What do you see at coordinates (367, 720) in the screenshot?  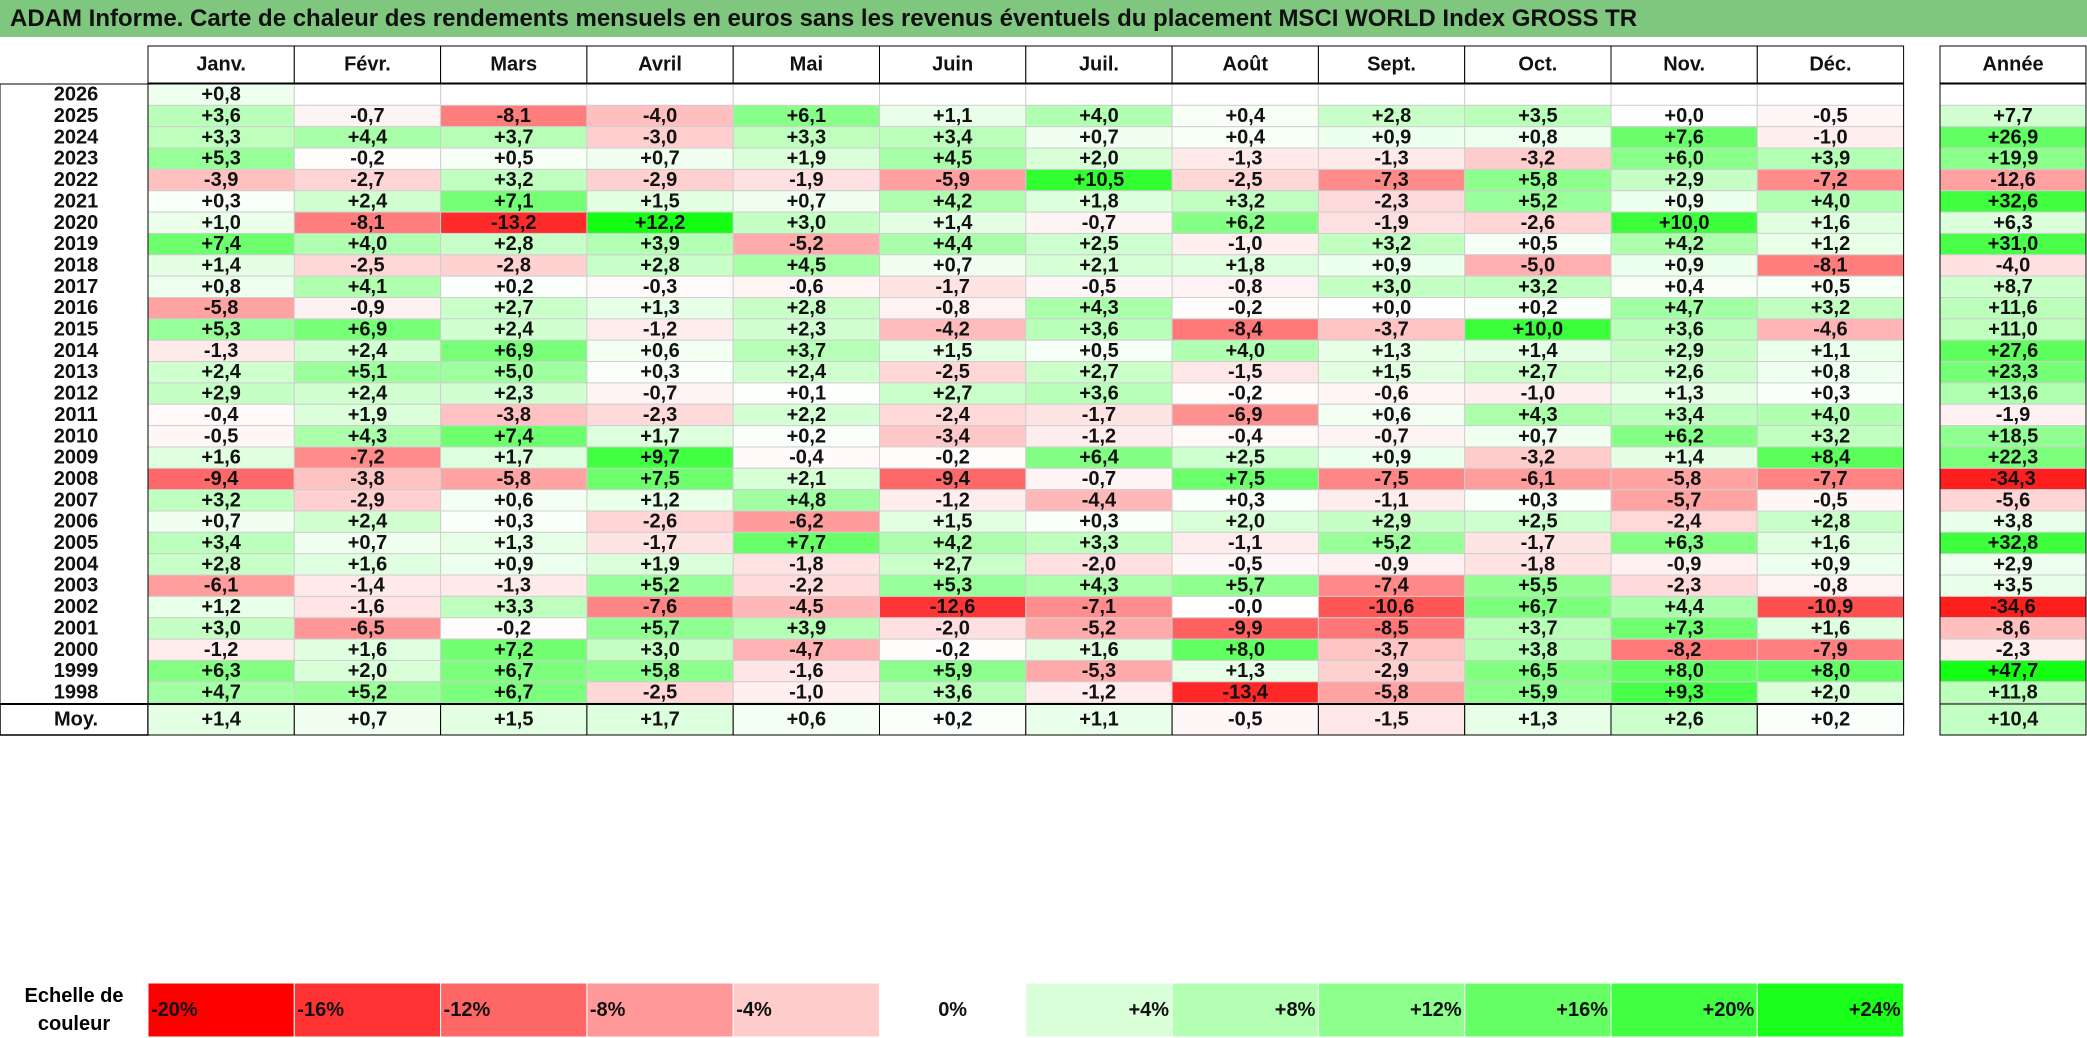 I see `average-cell-value: +0,7` at bounding box center [367, 720].